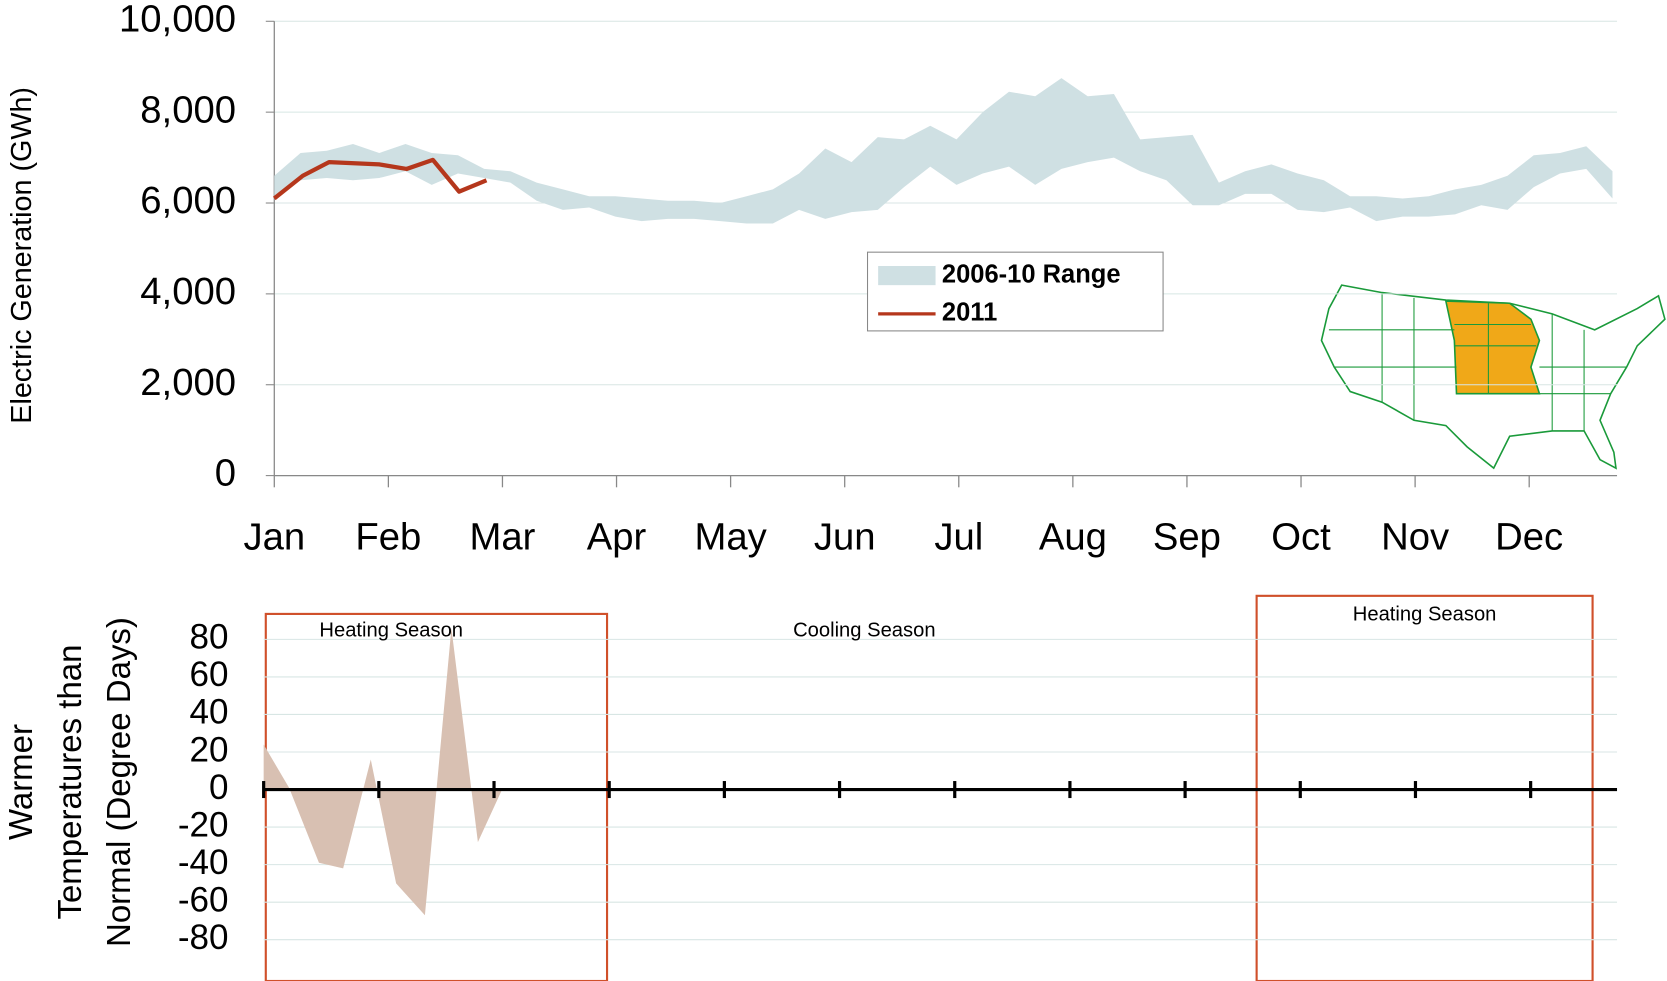  What do you see at coordinates (730, 537) in the screenshot?
I see `x-tick-label: May` at bounding box center [730, 537].